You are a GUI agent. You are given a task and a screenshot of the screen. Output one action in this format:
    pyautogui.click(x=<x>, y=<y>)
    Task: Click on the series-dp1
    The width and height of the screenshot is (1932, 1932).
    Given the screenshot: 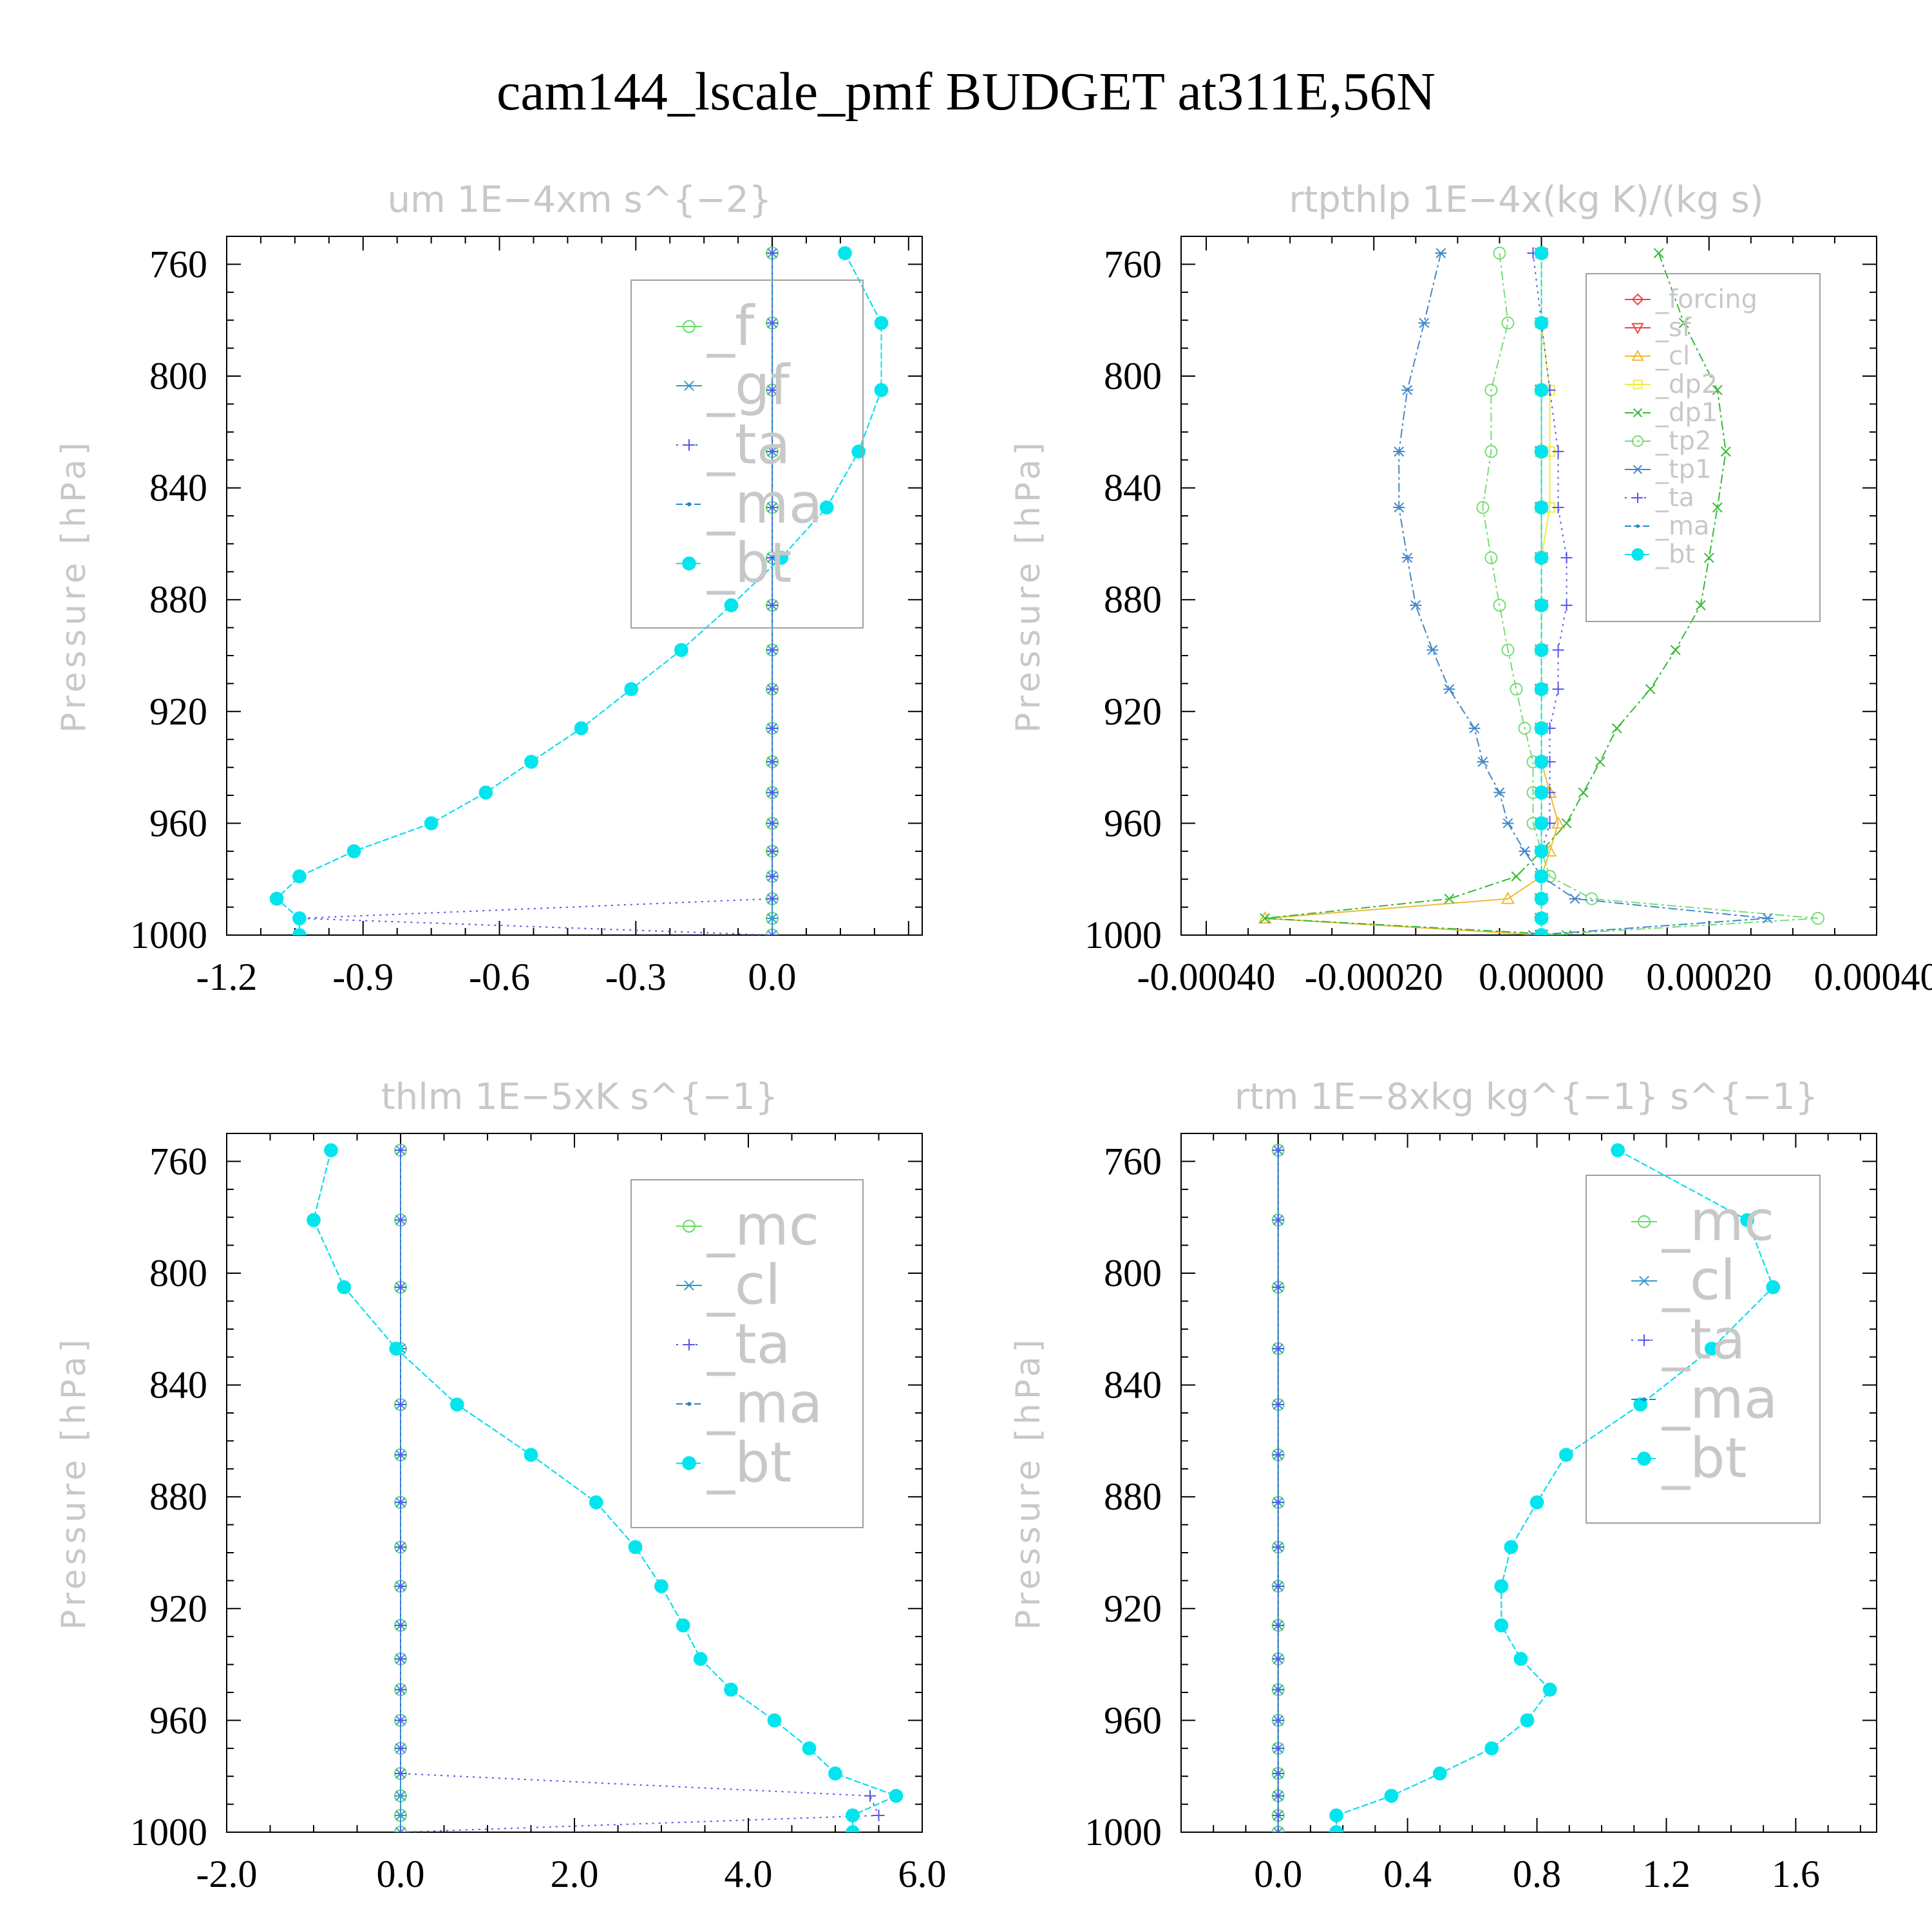 What is the action you would take?
    pyautogui.click(x=1496, y=591)
    